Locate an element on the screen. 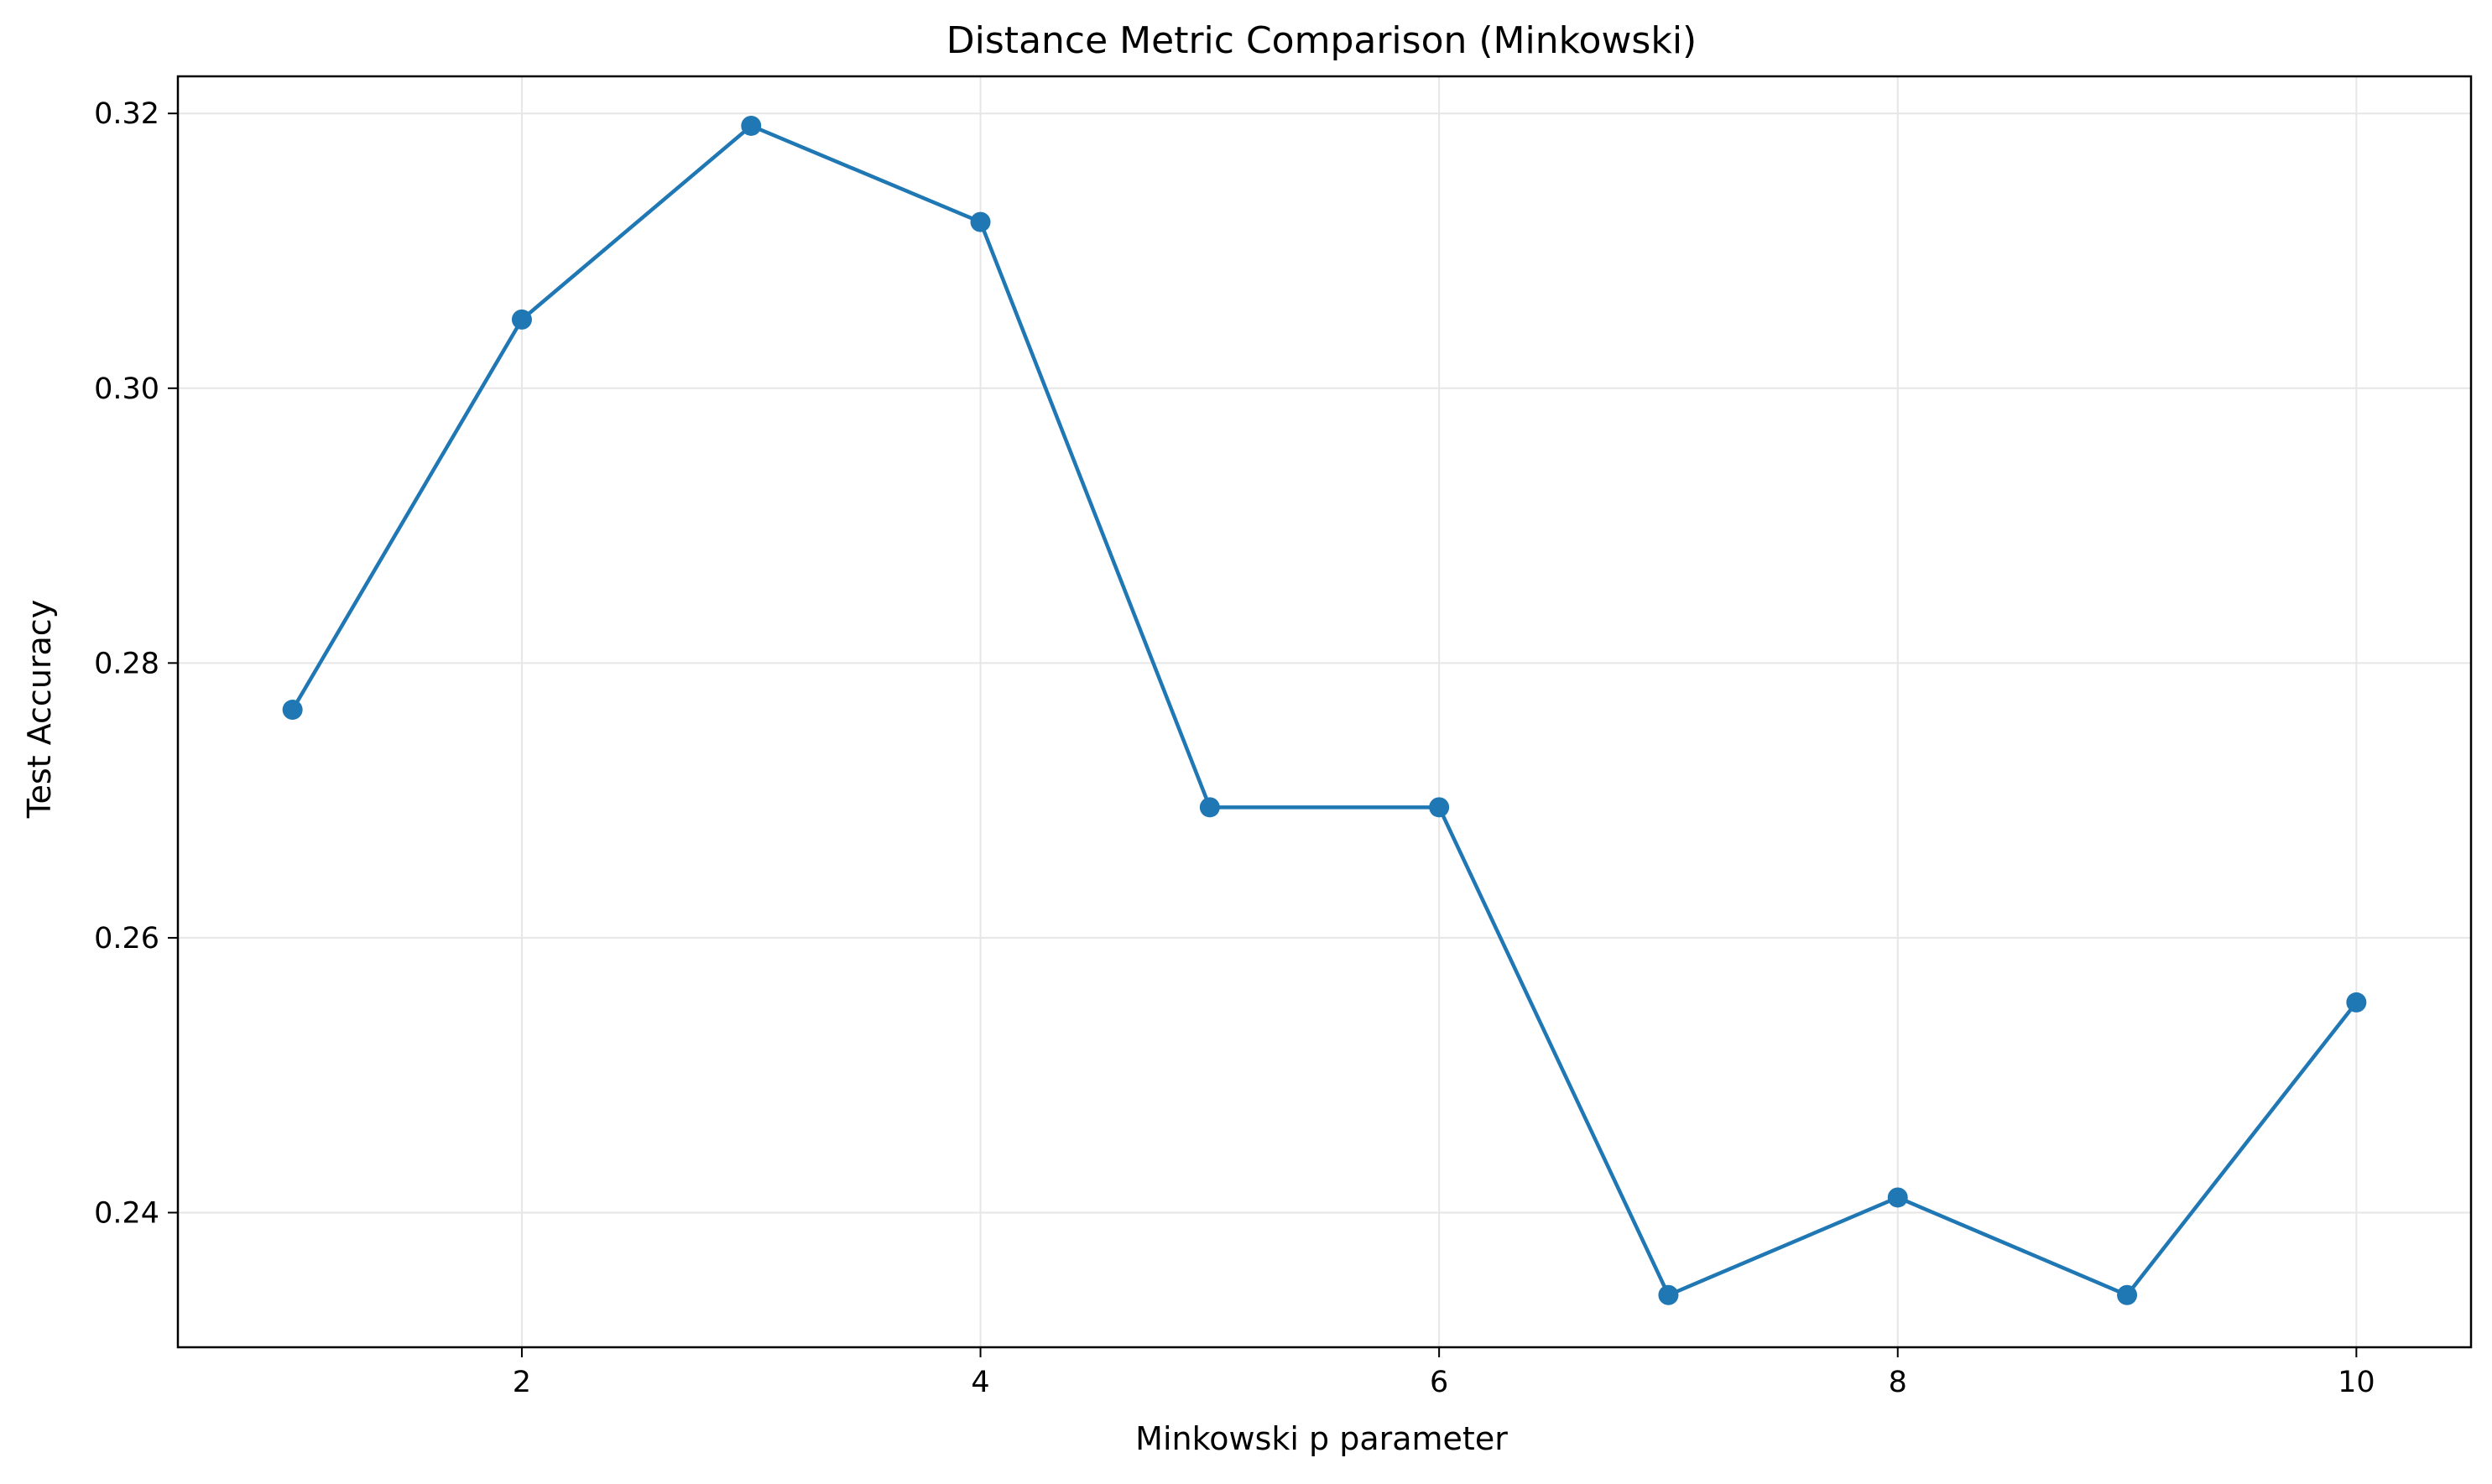 The image size is (2492, 1484). x-axis-label: Minkowski p parameter is located at coordinates (1321, 1438).